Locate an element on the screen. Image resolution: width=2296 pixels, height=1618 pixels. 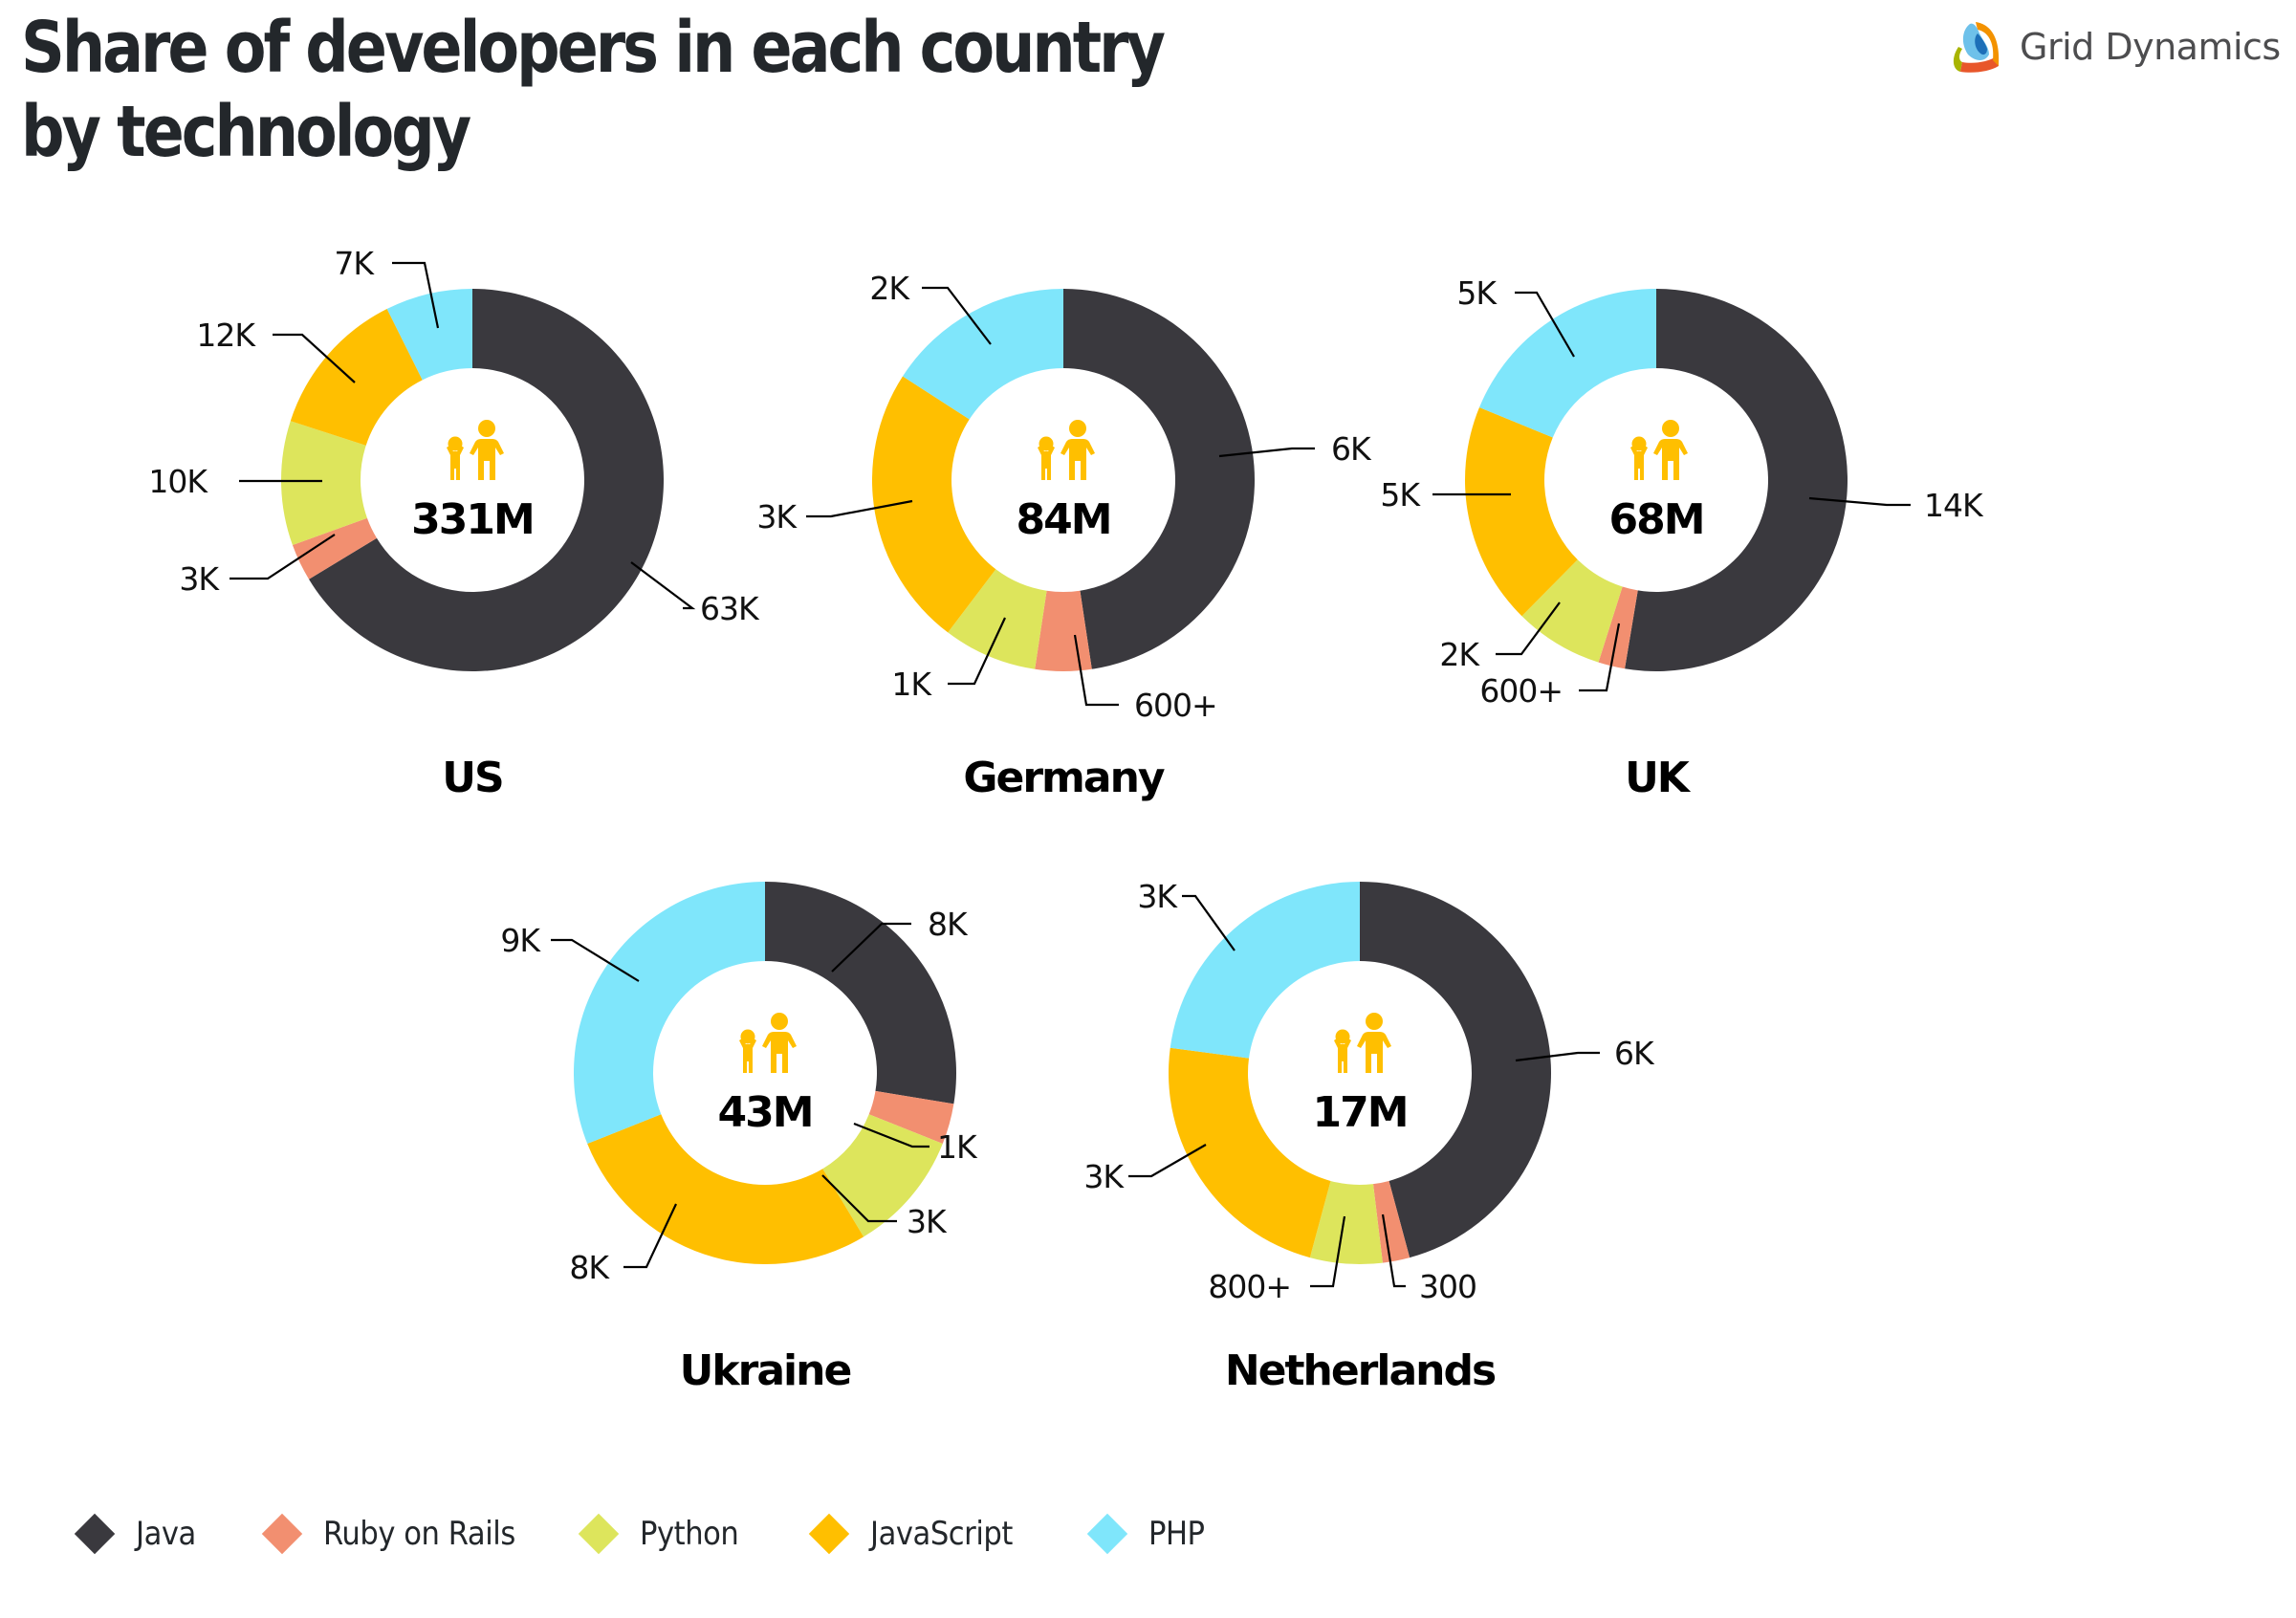
legend-item-python: Python is located at coordinates (662, 1534).